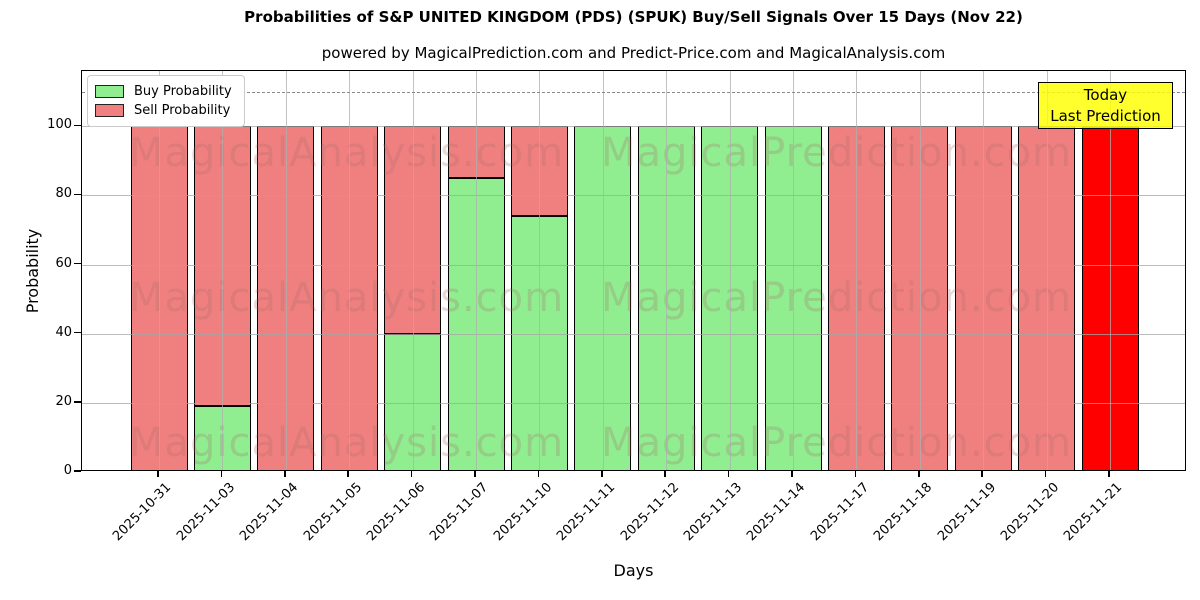  What do you see at coordinates (206, 512) in the screenshot?
I see `x-tick-label: 2025-11-03` at bounding box center [206, 512].